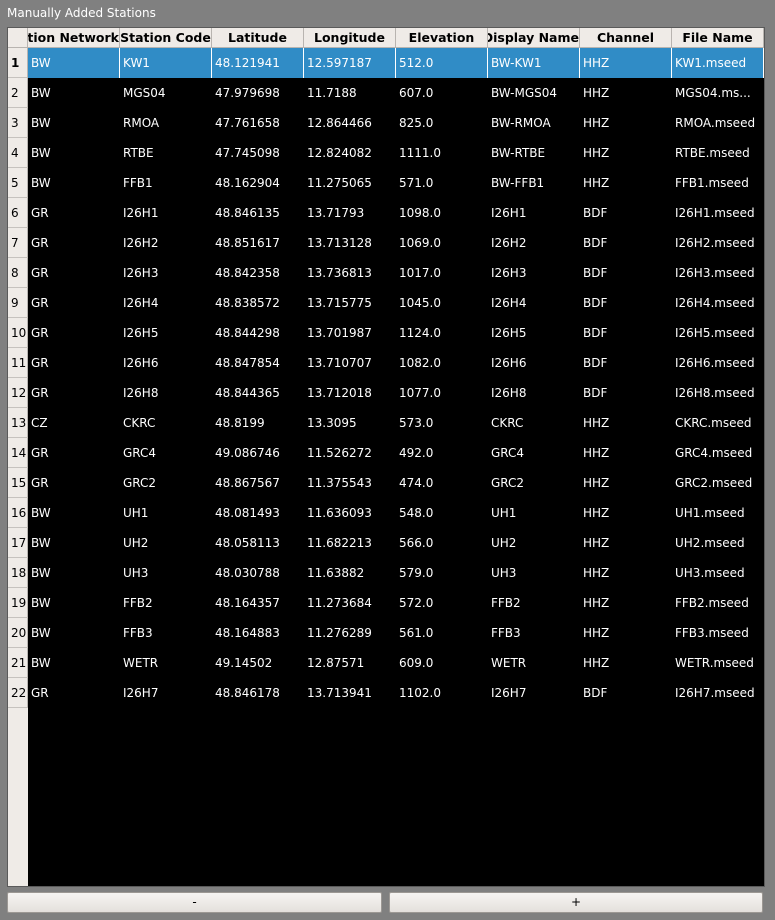 The image size is (775, 920). Describe the element at coordinates (339, 363) in the screenshot. I see `cell-longitude: 13.710707` at that location.